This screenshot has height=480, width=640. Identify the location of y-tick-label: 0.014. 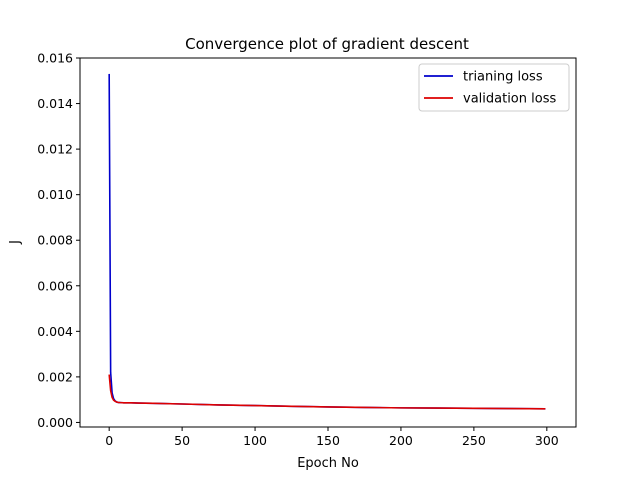
(55, 103).